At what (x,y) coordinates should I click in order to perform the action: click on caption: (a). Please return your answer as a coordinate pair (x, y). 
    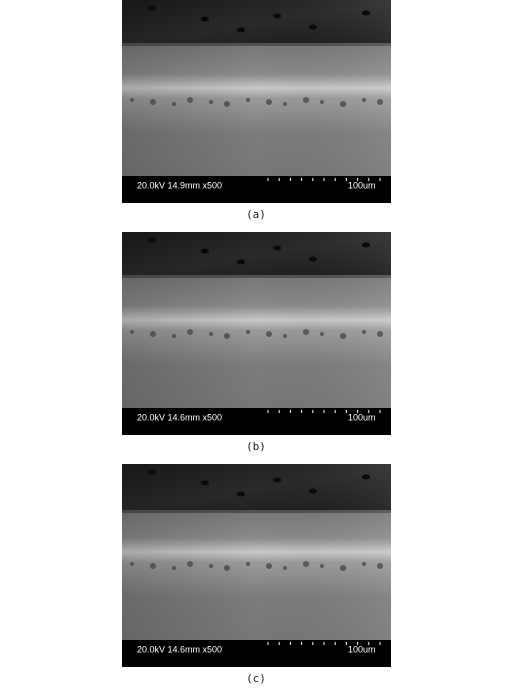
    Looking at the image, I should click on (256, 214).